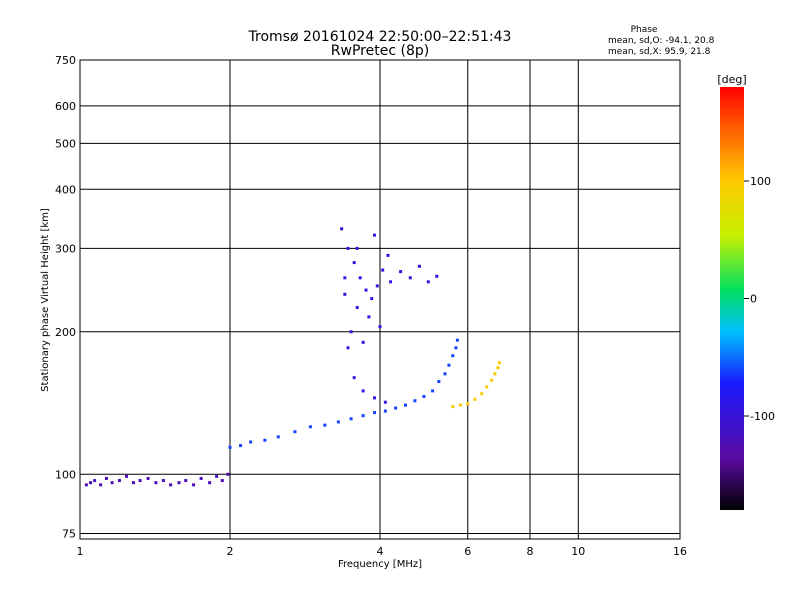  I want to click on legend-line-x: mean, sd,X: 95.9, 21.8, so click(659, 52).